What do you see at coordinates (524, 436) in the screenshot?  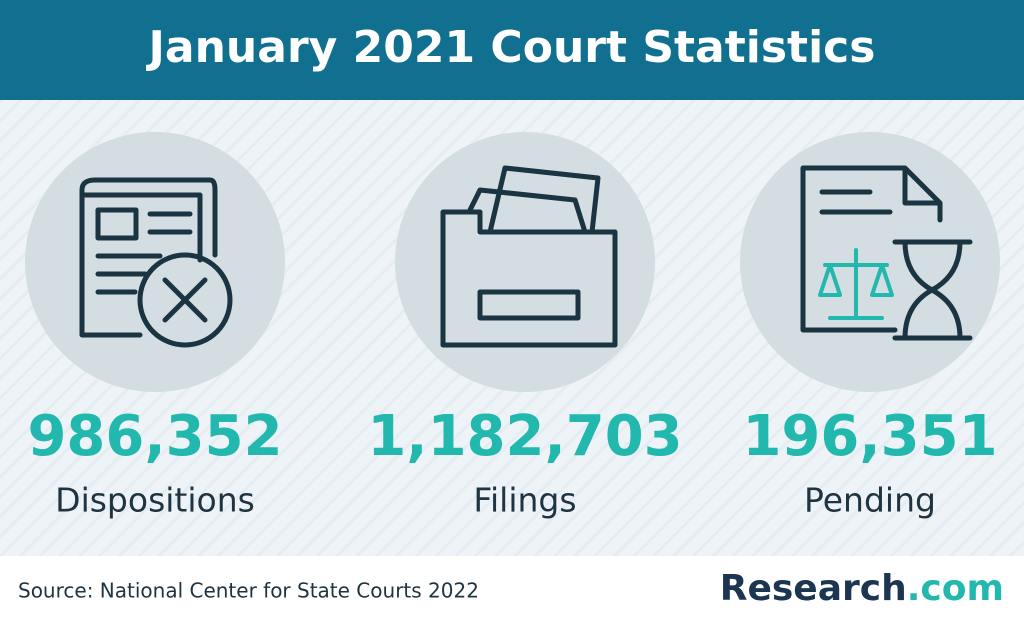 I see `stat-value: 1,182,703` at bounding box center [524, 436].